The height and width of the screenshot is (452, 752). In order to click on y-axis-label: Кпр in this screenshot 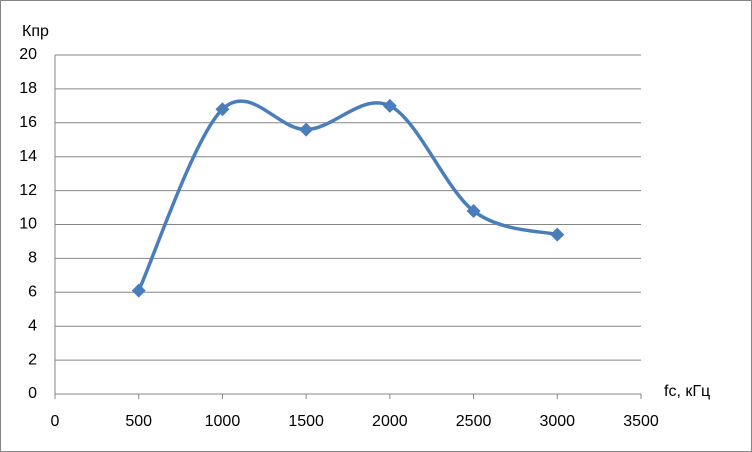, I will do `click(35, 31)`.